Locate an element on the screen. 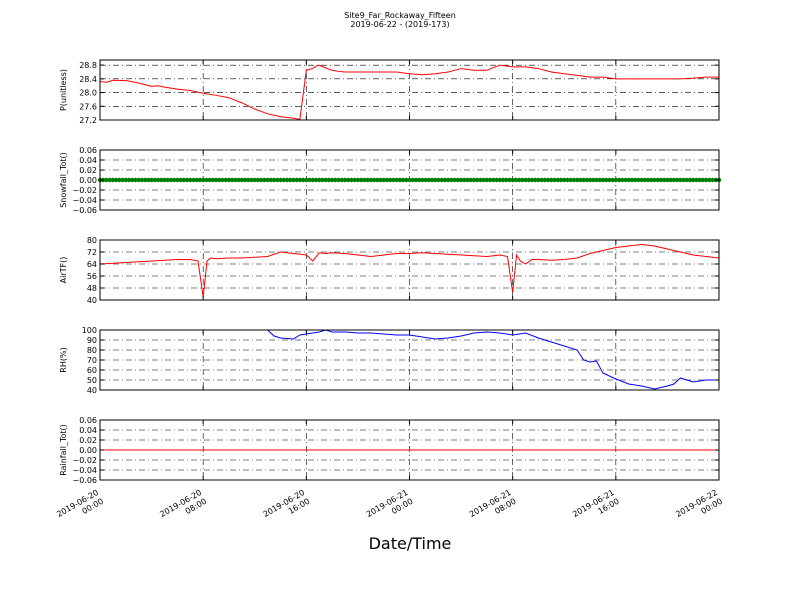 The width and height of the screenshot is (800, 600). y-tick-label: 80 is located at coordinates (92, 240).